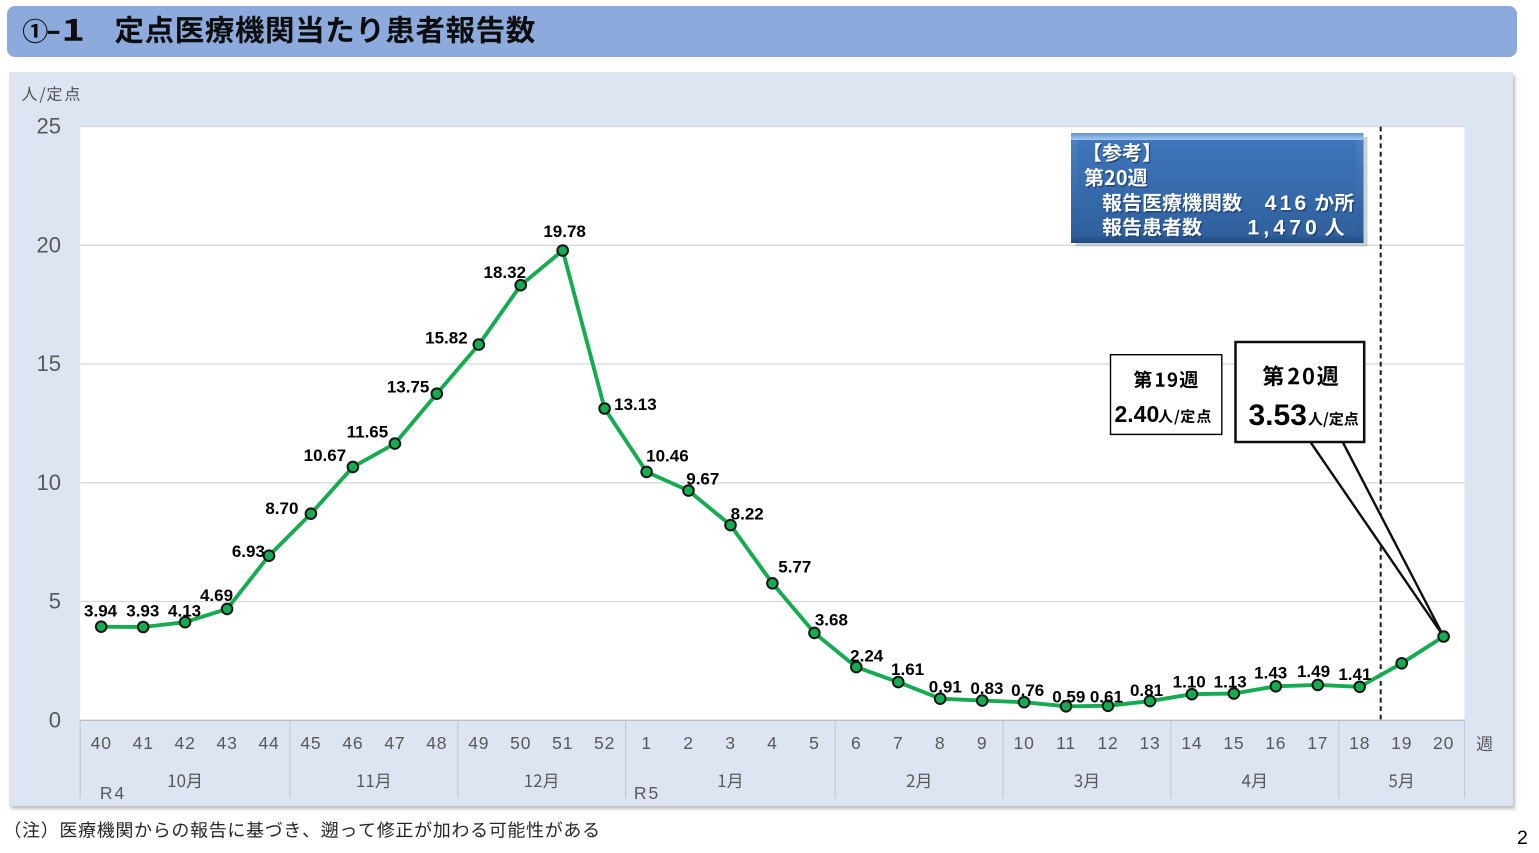  Describe the element at coordinates (1354, 674) in the screenshot. I see `svg-text: 1.41` at that location.